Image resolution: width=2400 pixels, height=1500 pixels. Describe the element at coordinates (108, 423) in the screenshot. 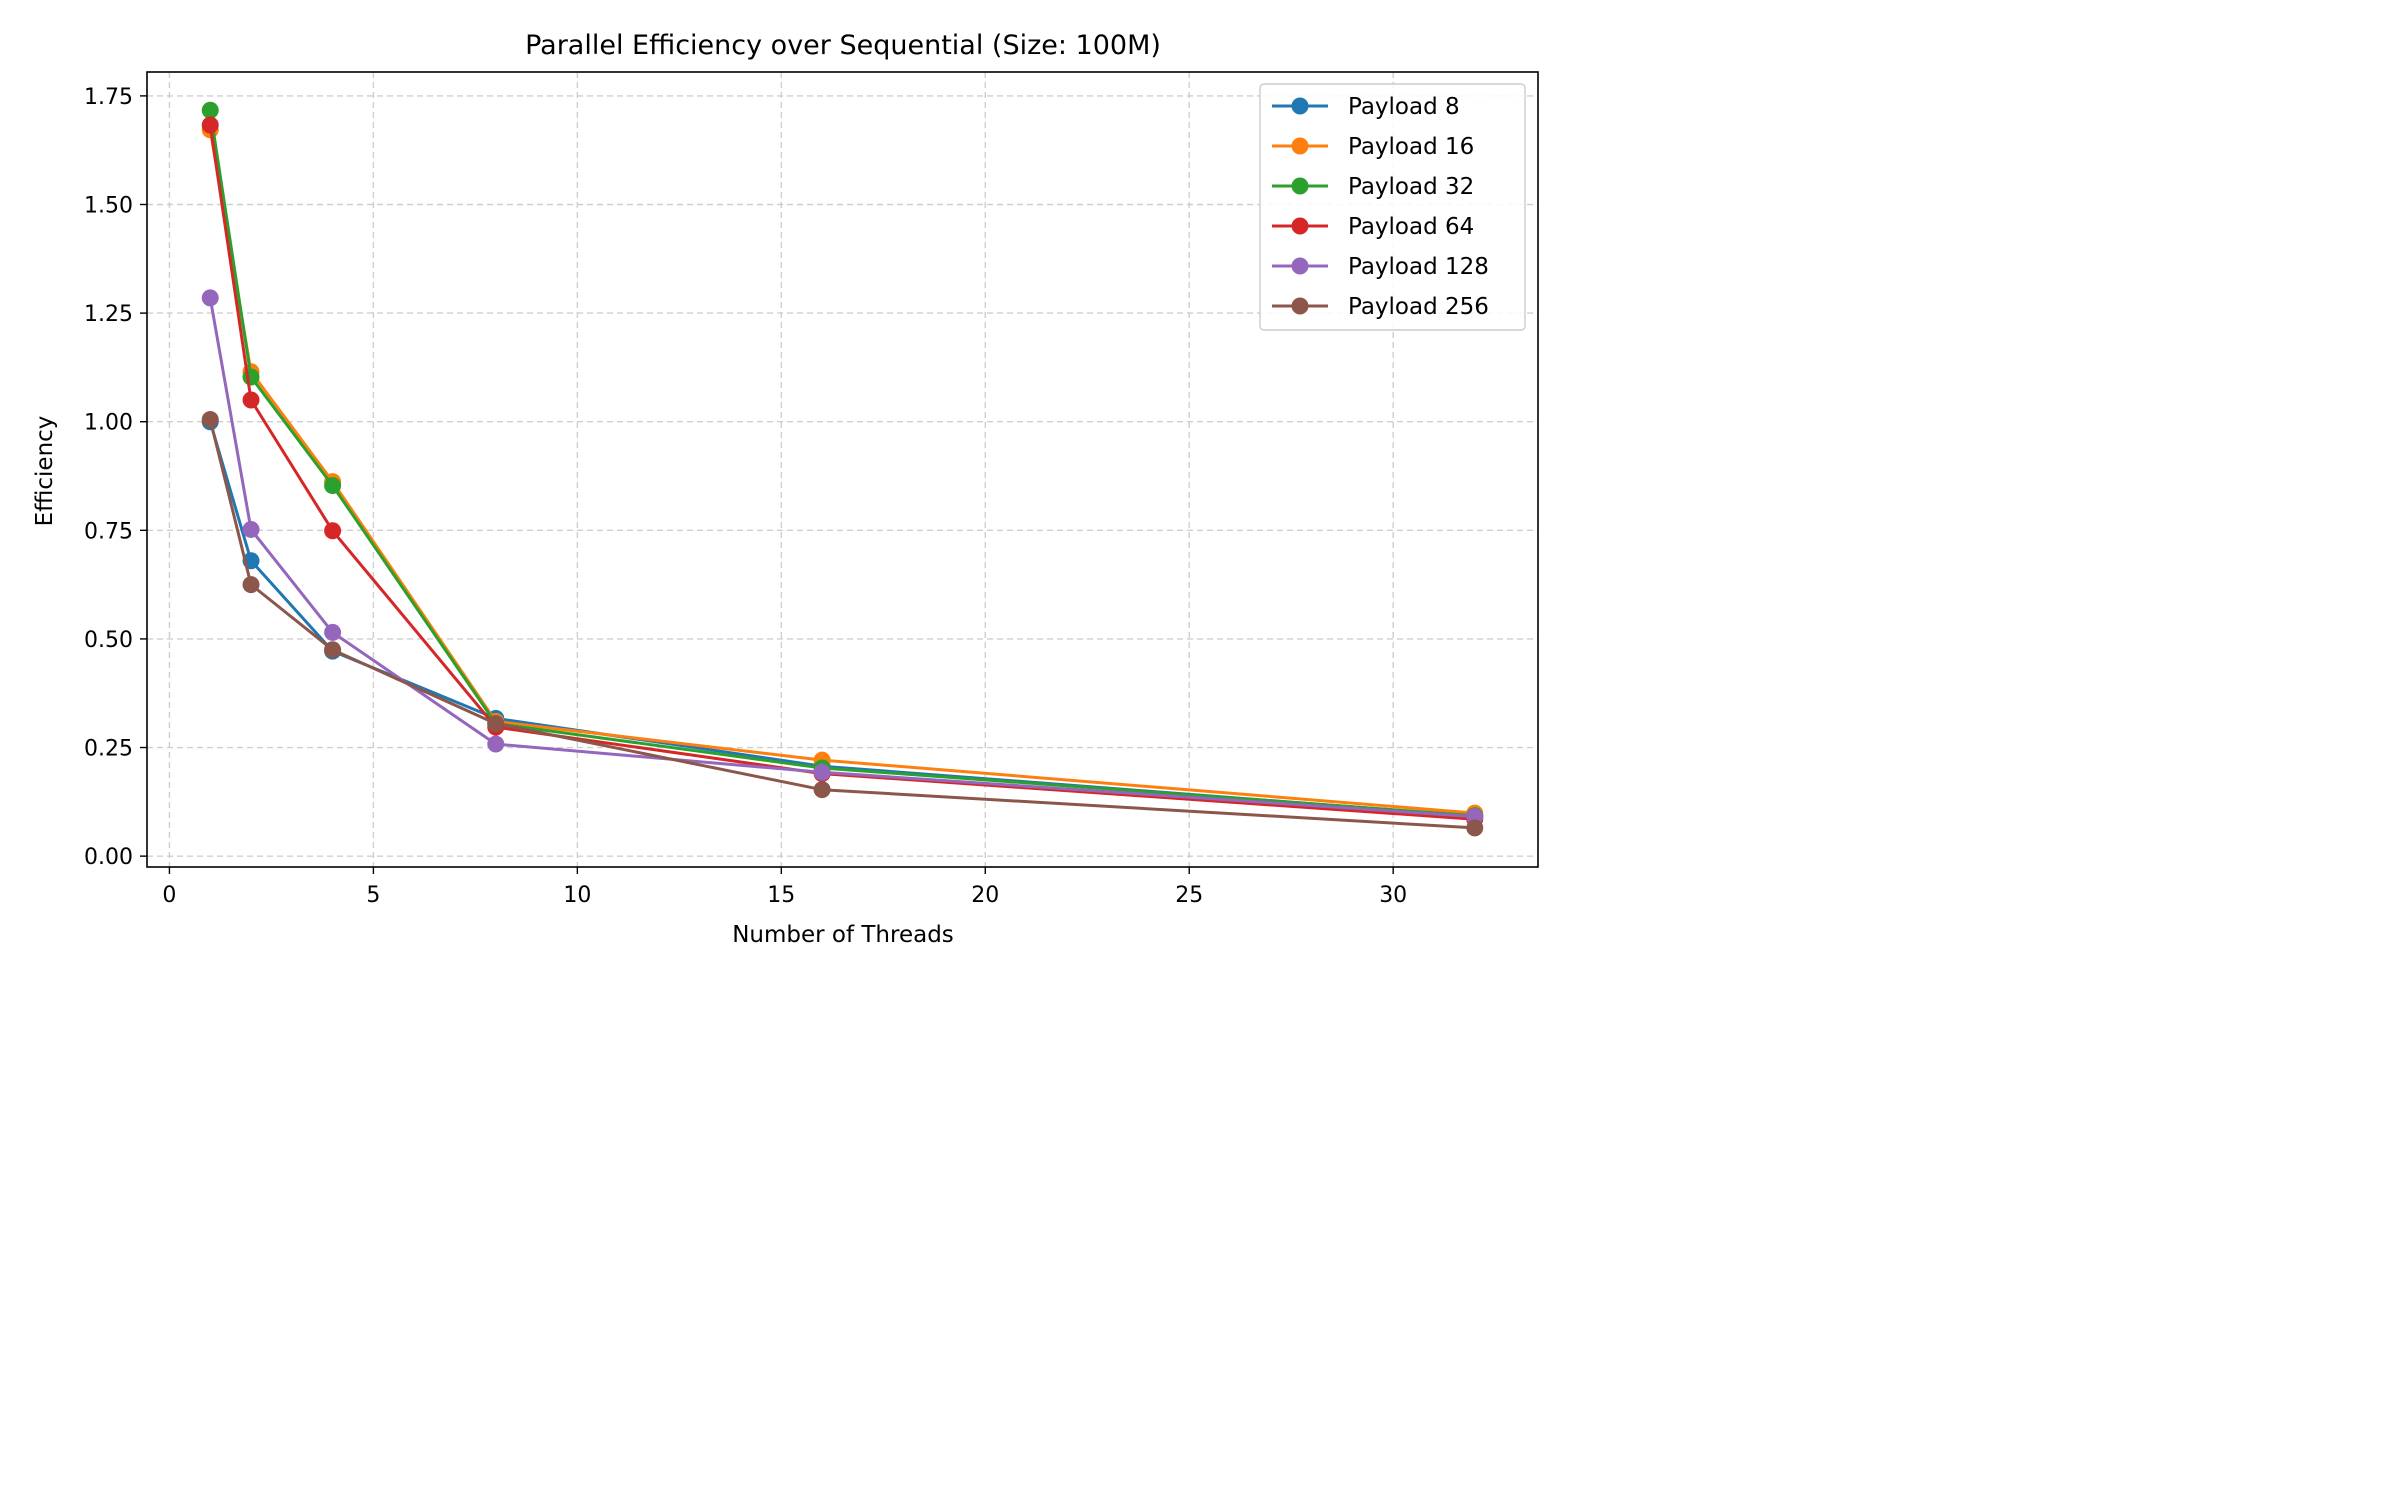

I see `y-tick-label: 1.00` at that location.